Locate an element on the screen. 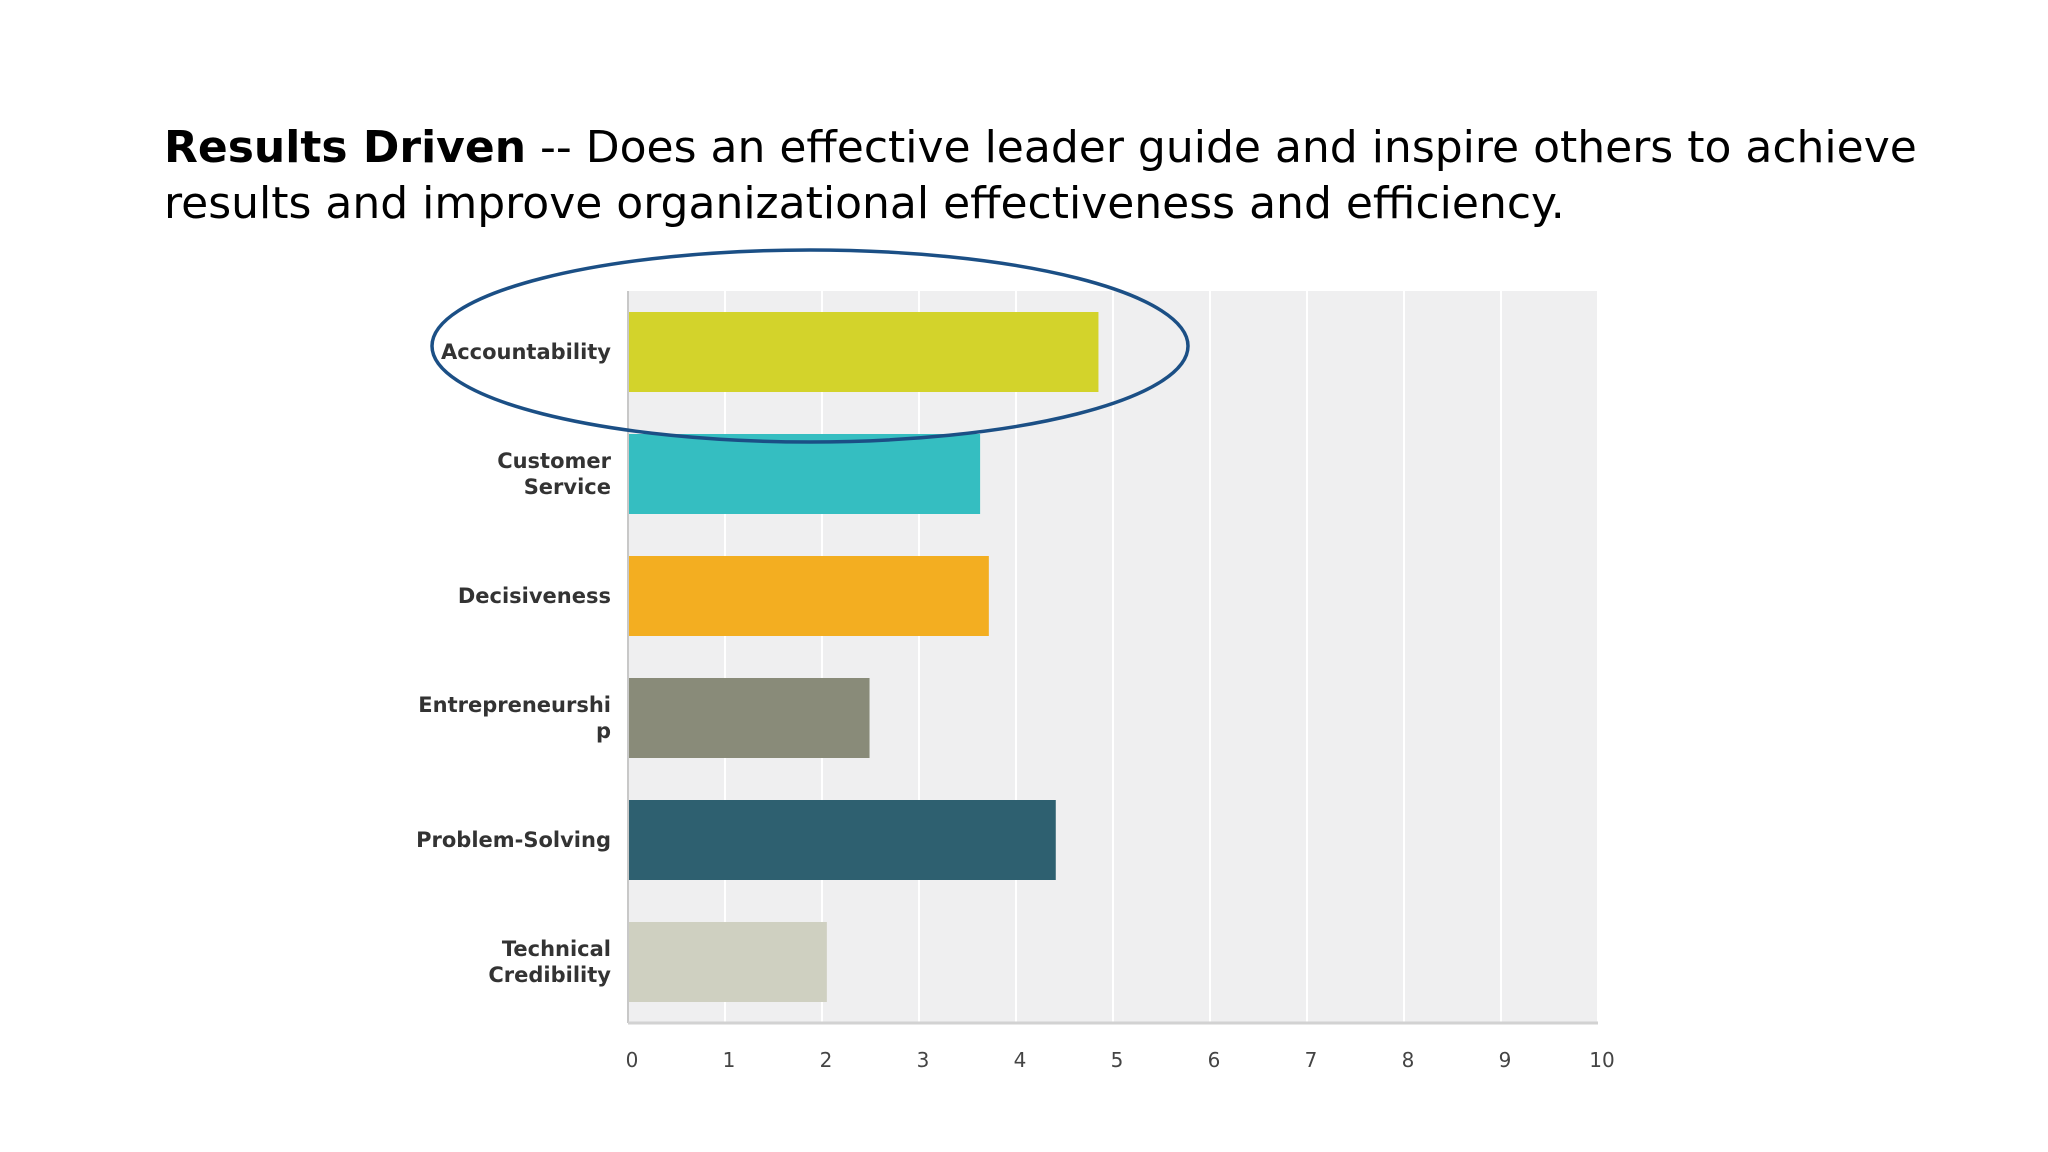 The image size is (2048, 1152). category-label: p is located at coordinates (603, 731).